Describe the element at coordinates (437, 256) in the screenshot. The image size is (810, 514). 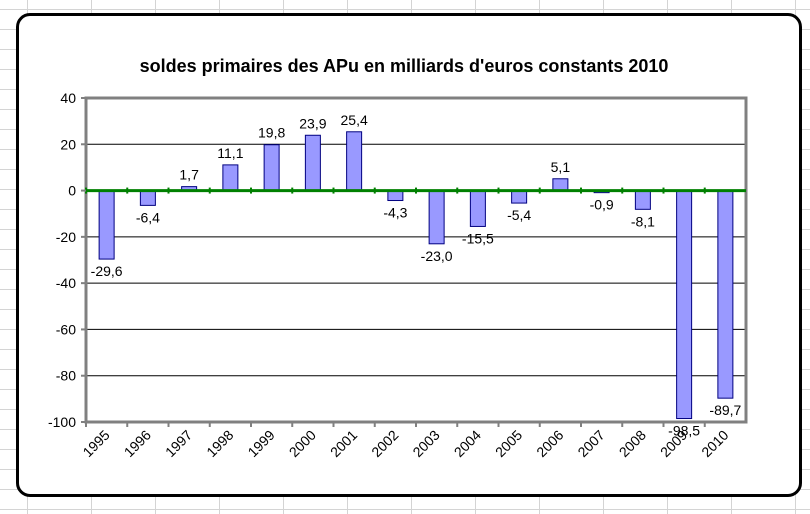
I see `data-label: -23,0` at that location.